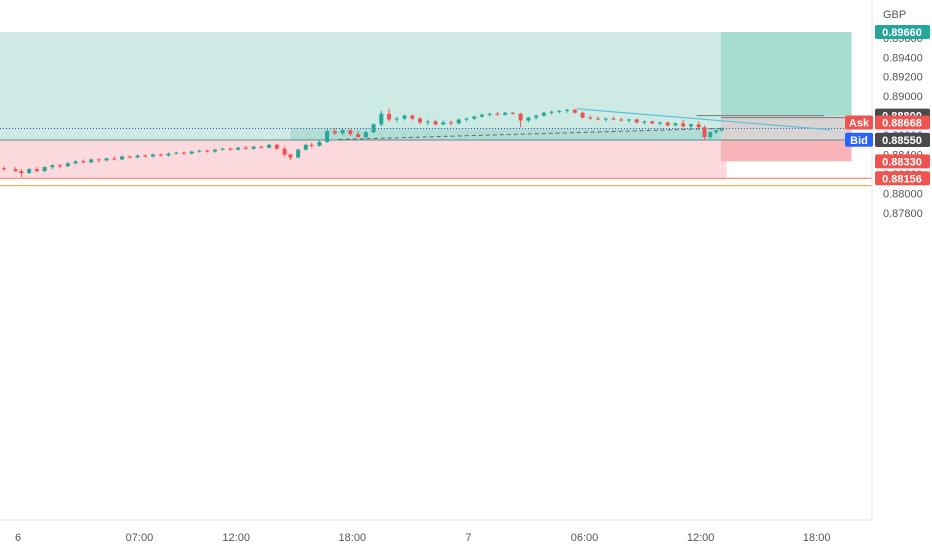 This screenshot has width=932, height=550. I want to click on entry-band, so click(505, 134).